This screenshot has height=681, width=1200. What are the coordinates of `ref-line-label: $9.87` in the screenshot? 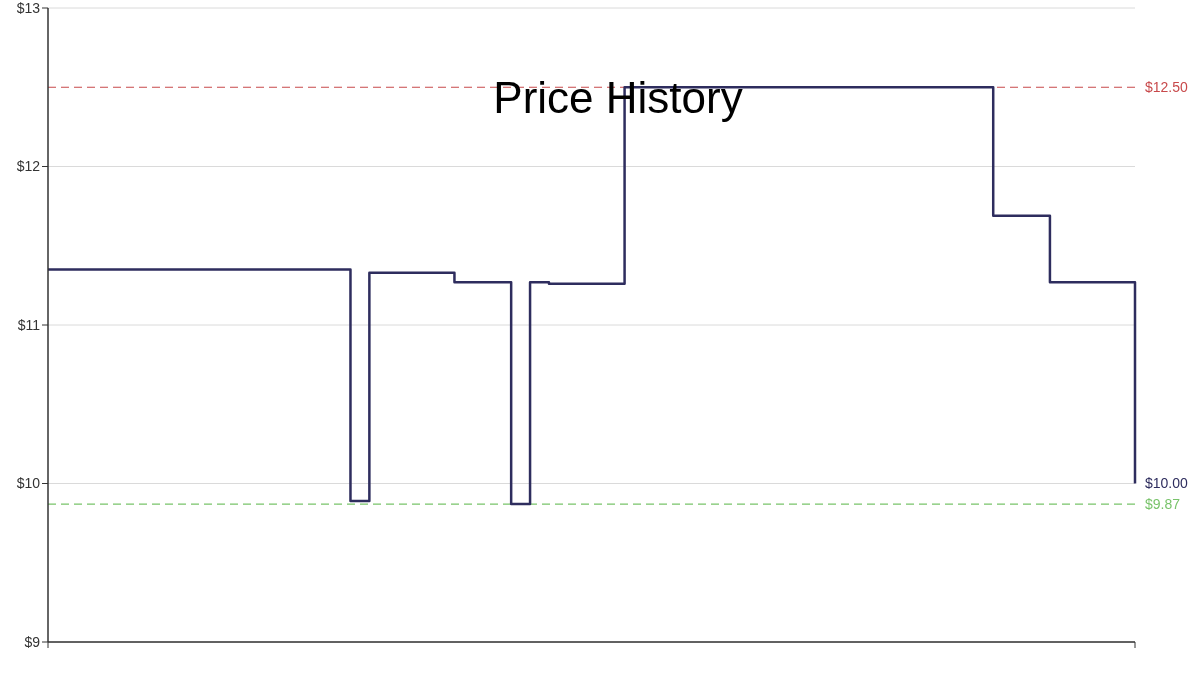 It's located at (1163, 504).